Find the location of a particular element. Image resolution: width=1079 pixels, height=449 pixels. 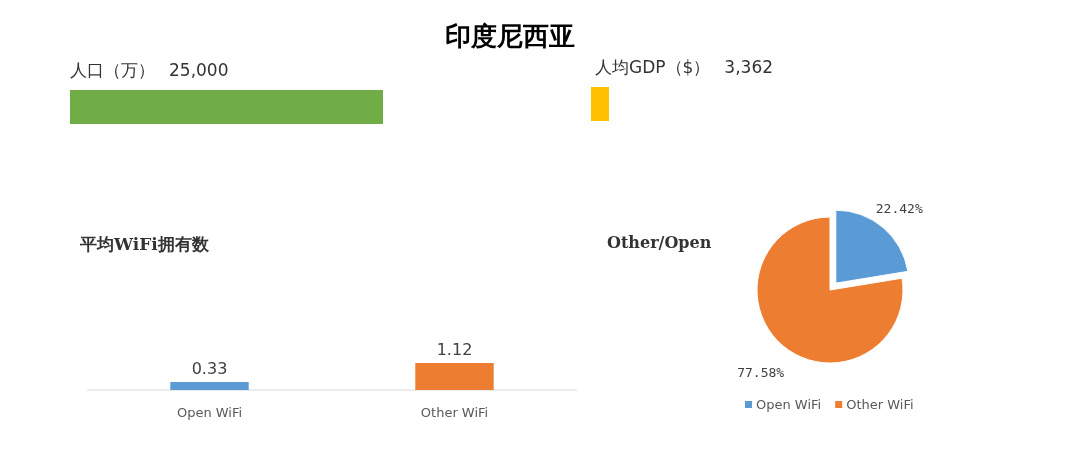

text: 3,362 is located at coordinates (749, 67).